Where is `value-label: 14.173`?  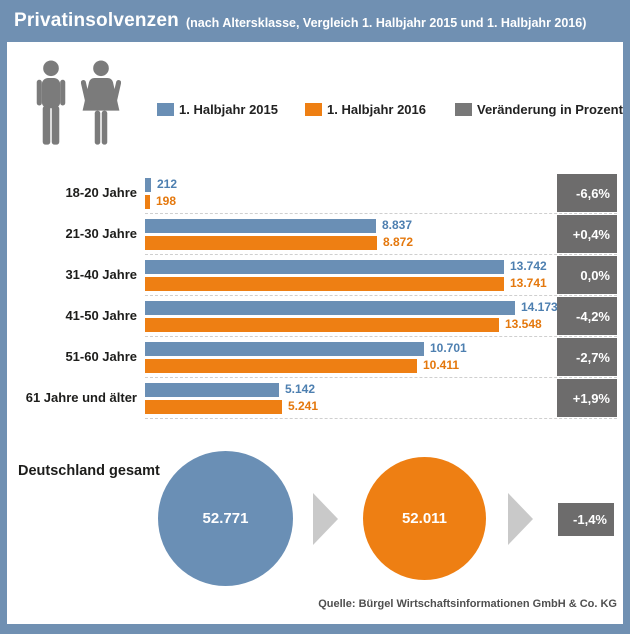
value-label: 14.173 is located at coordinates (539, 307).